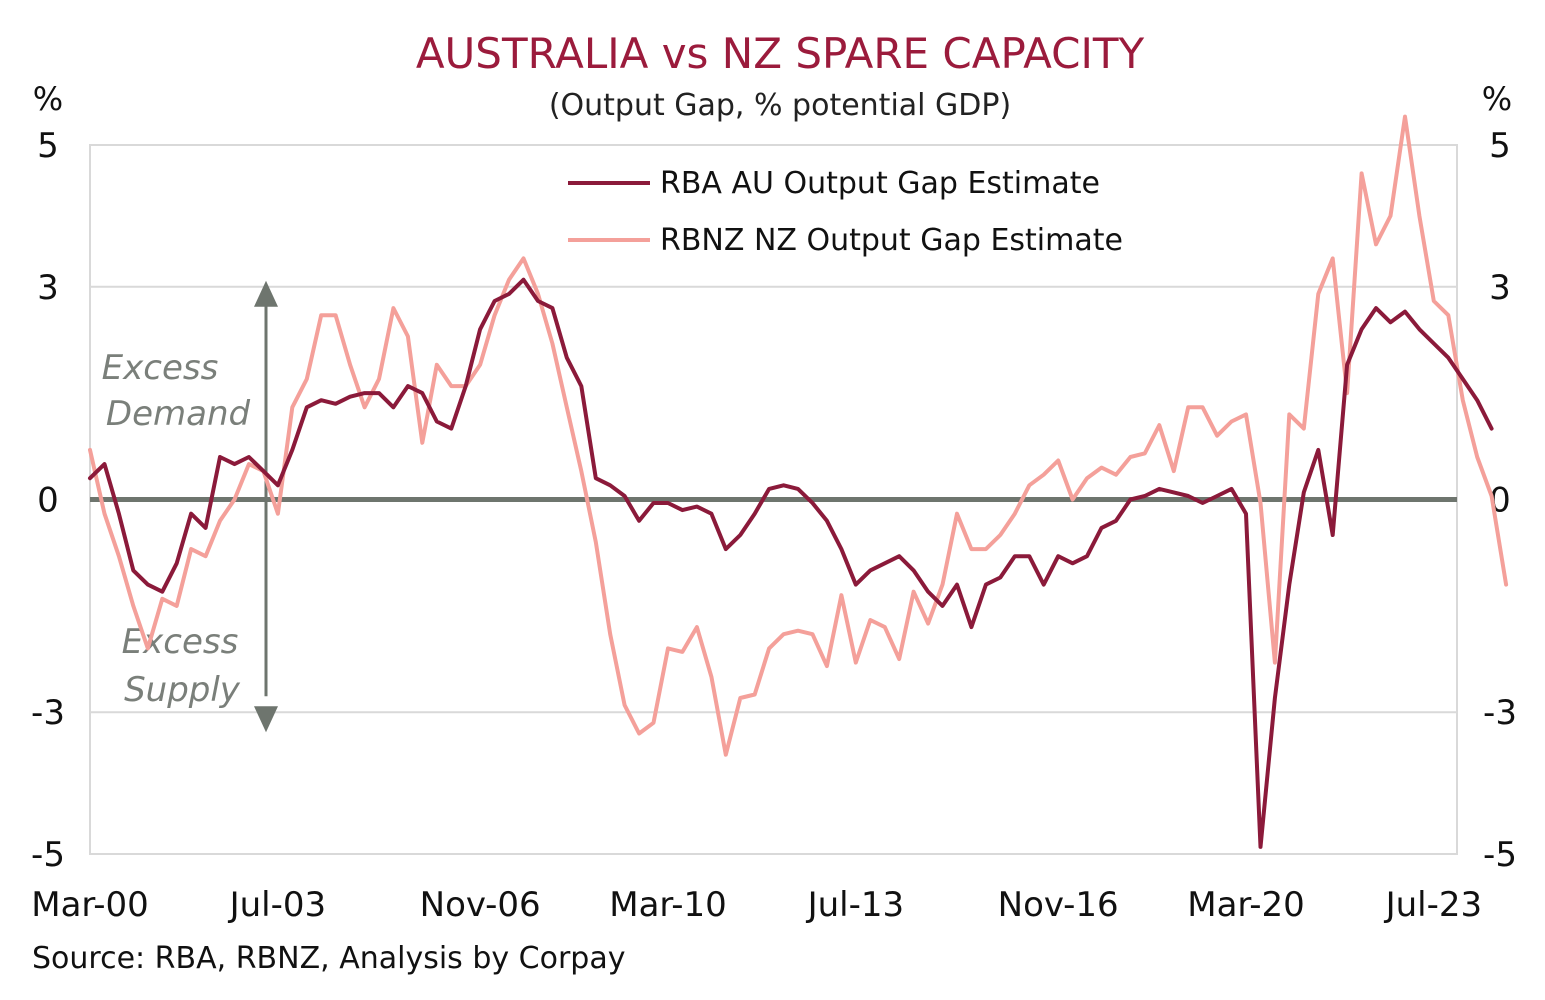 The height and width of the screenshot is (1000, 1545). I want to click on y-tick-label-left: 3, so click(48, 288).